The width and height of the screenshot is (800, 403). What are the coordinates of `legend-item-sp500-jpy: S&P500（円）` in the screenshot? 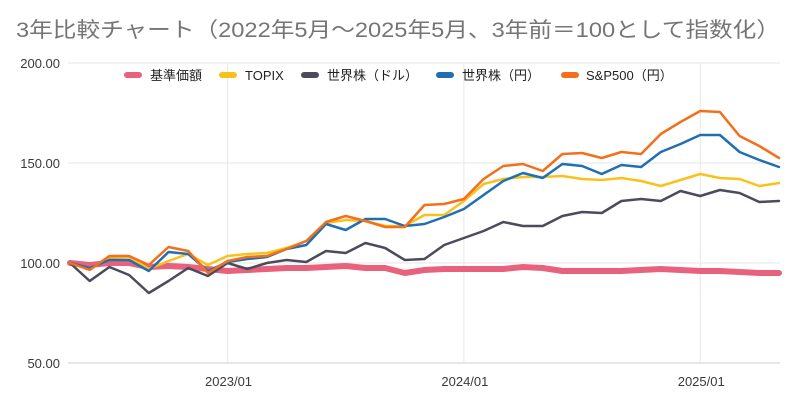 It's located at (617, 75).